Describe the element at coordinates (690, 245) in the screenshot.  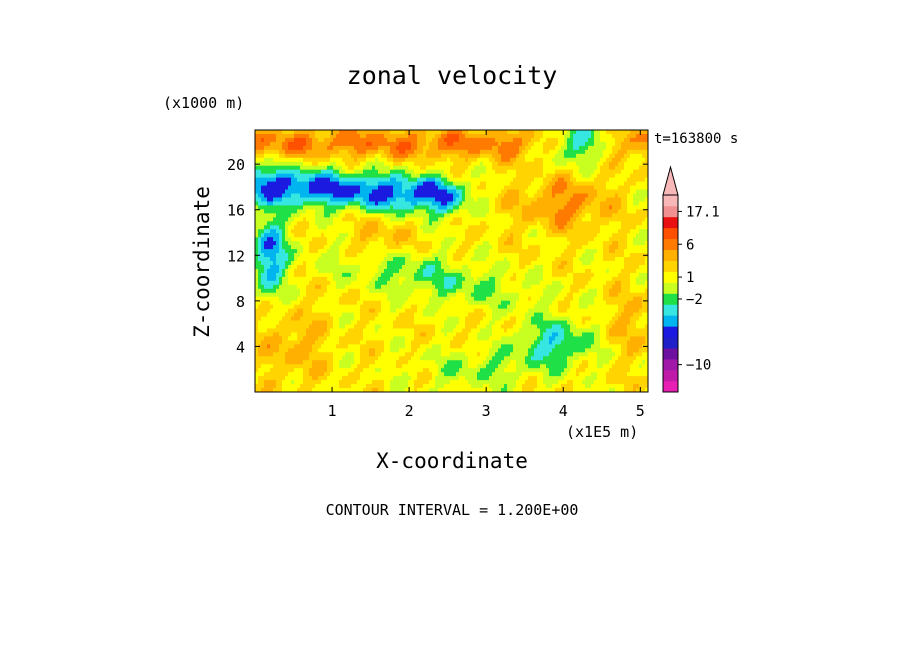
I see `colorbar-label: 6` at that location.